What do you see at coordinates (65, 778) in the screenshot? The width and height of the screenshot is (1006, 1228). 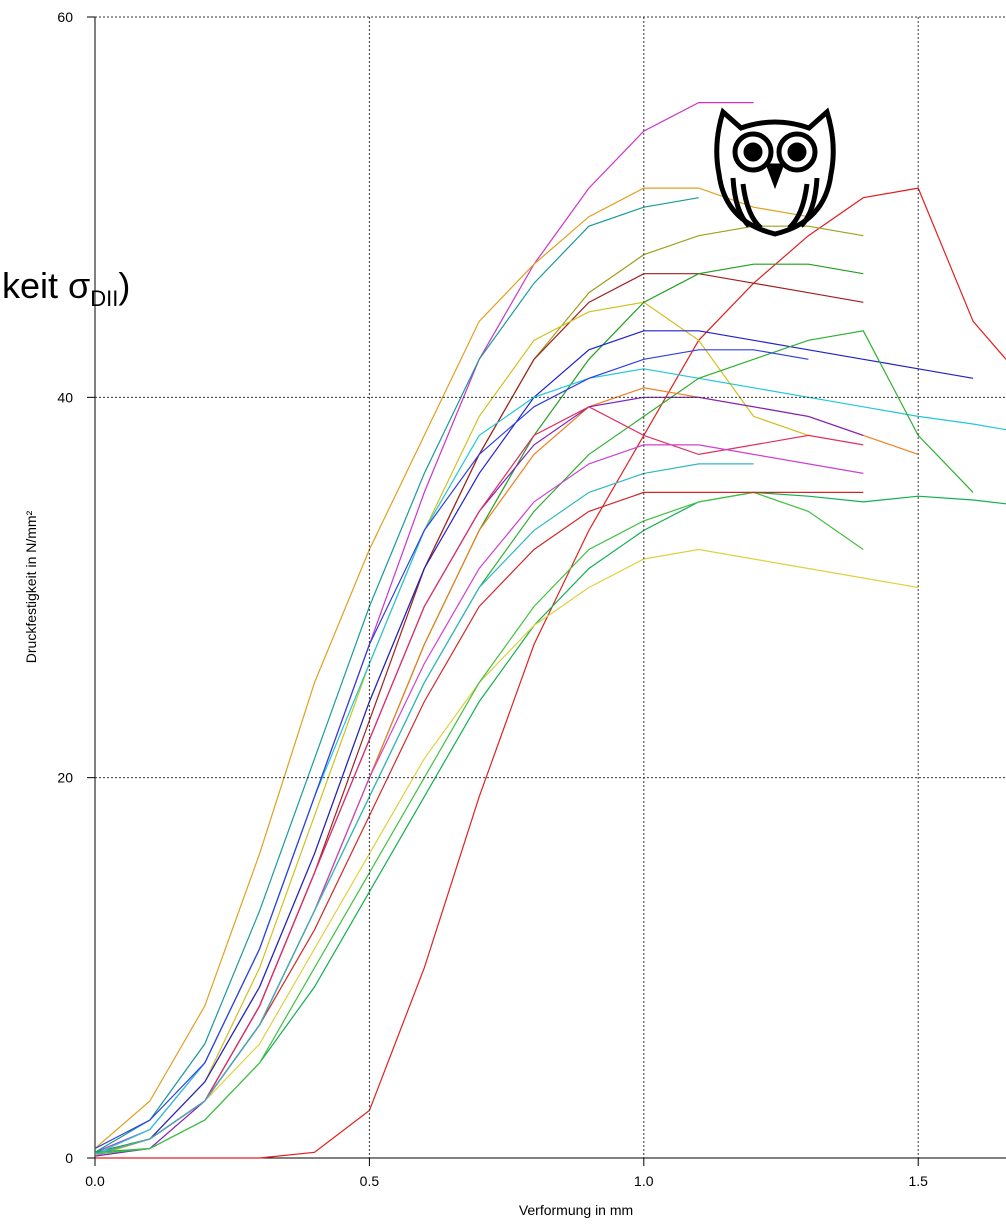 I see `y-tick-label: 20` at bounding box center [65, 778].